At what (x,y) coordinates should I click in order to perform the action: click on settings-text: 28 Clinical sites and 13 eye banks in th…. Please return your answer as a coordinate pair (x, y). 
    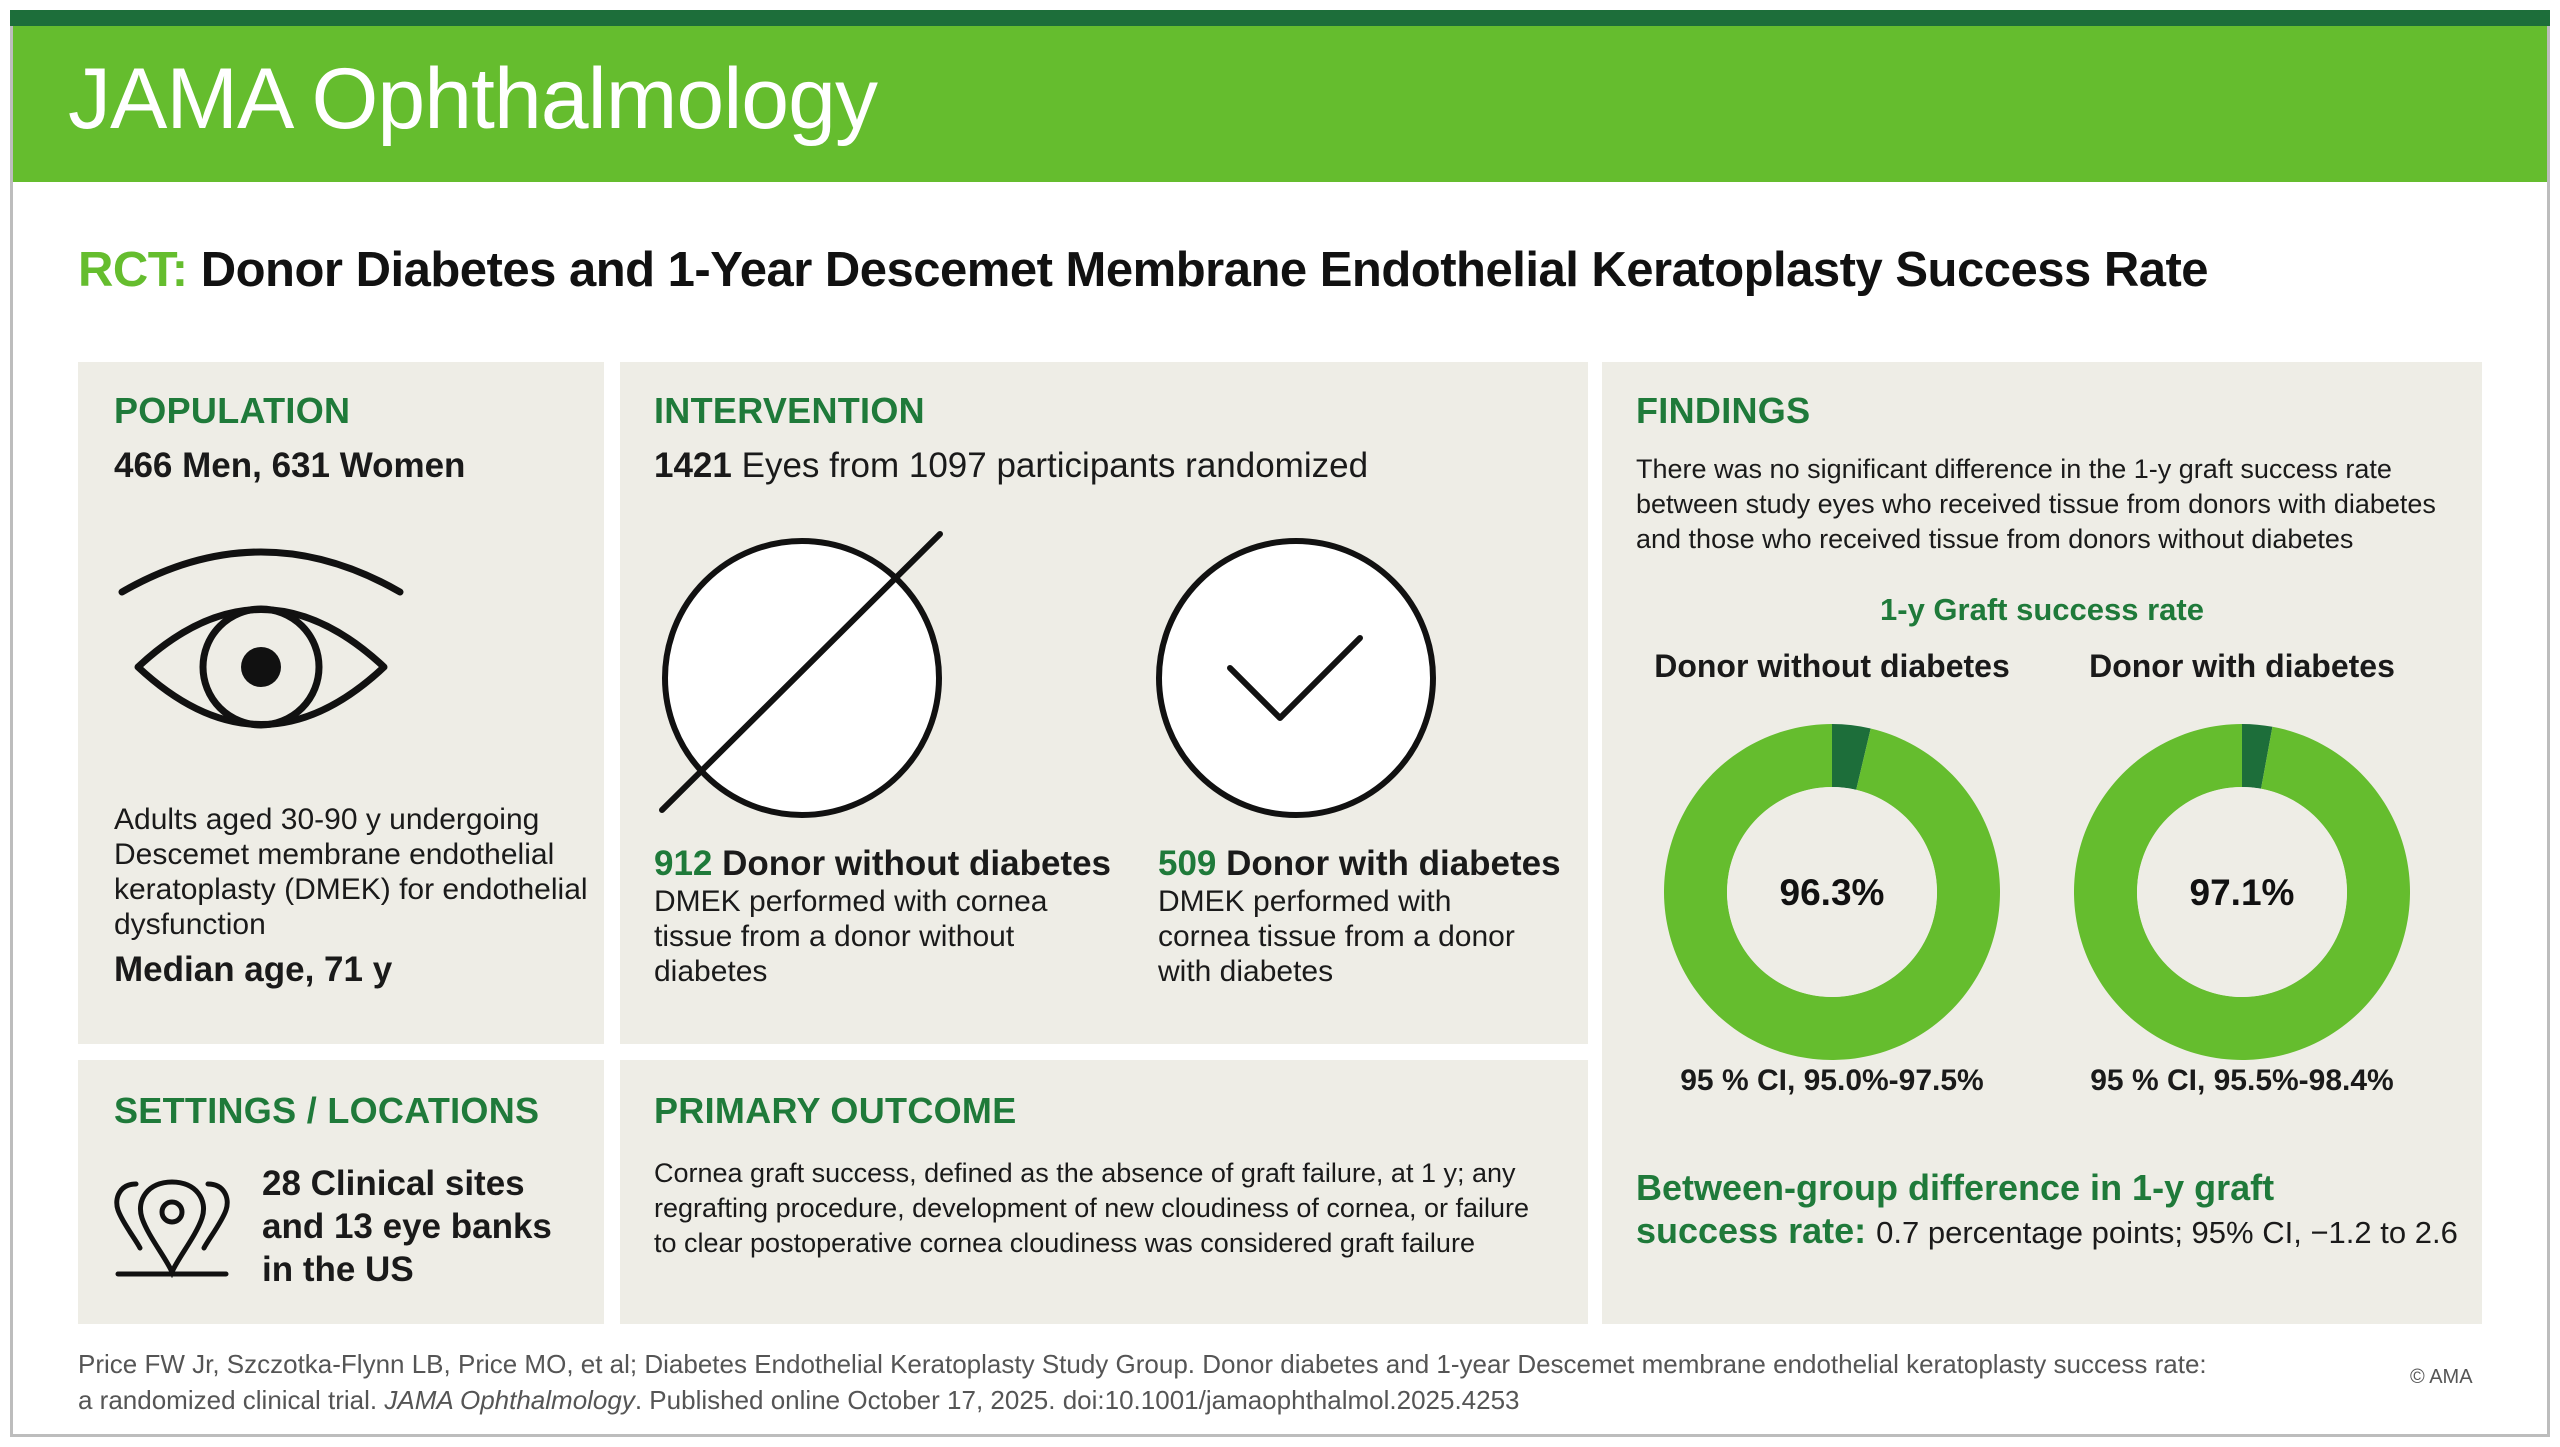
    Looking at the image, I should click on (407, 1226).